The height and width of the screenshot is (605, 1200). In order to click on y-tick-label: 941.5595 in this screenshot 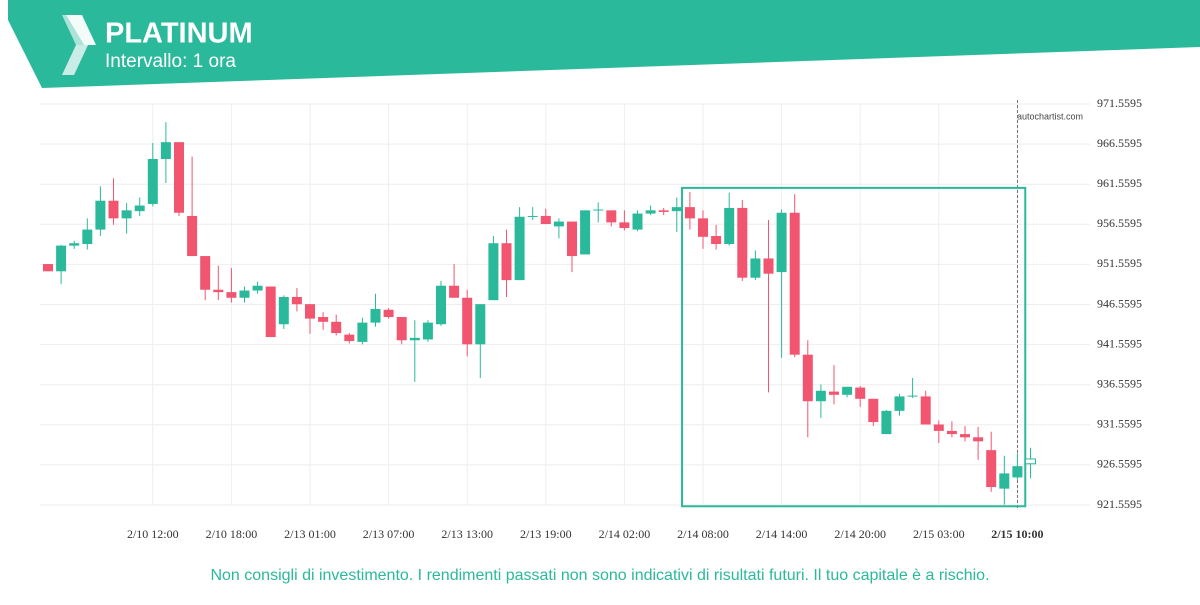, I will do `click(1119, 343)`.